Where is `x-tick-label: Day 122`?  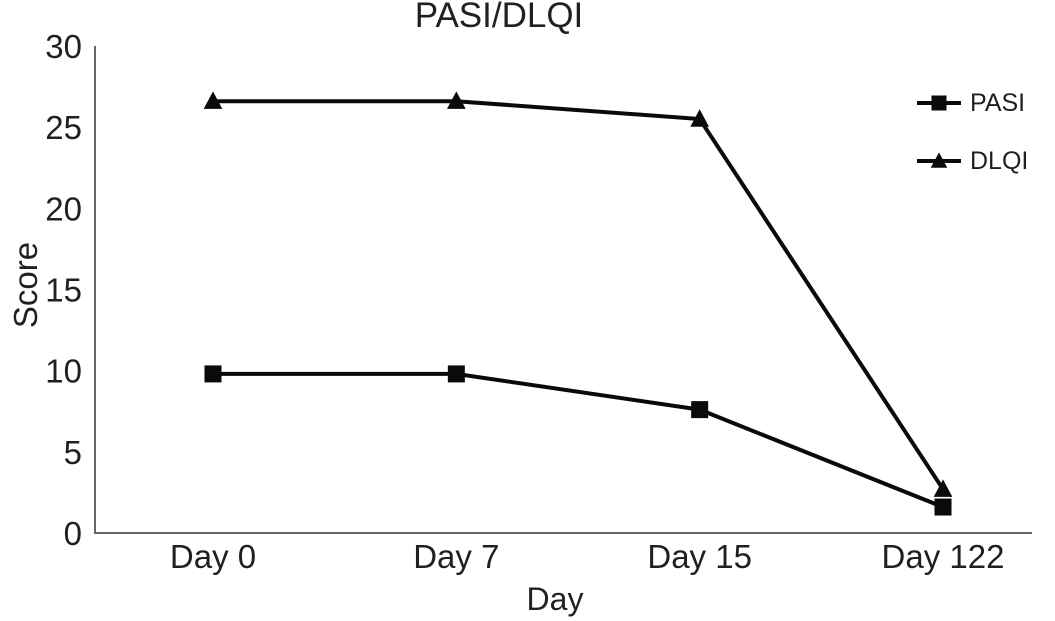 x-tick-label: Day 122 is located at coordinates (943, 556).